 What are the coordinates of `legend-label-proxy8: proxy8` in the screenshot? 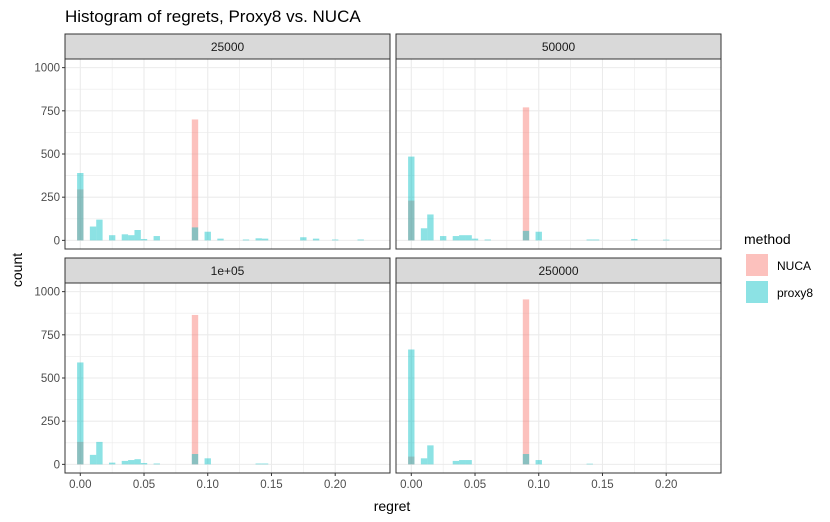 It's located at (795, 293).